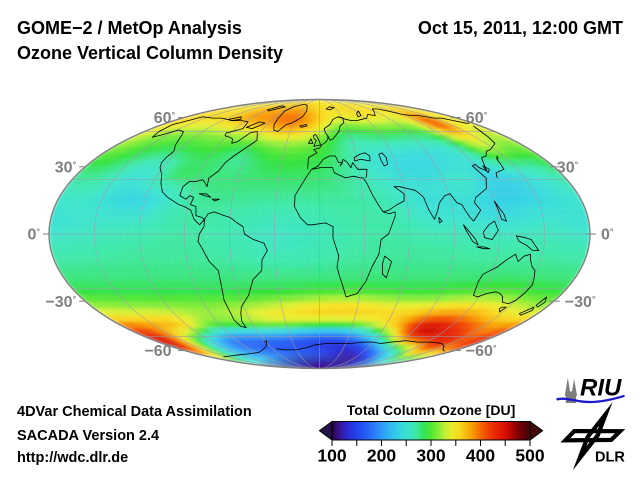 Image resolution: width=640 pixels, height=480 pixels. I want to click on svg-text: 200, so click(381, 456).